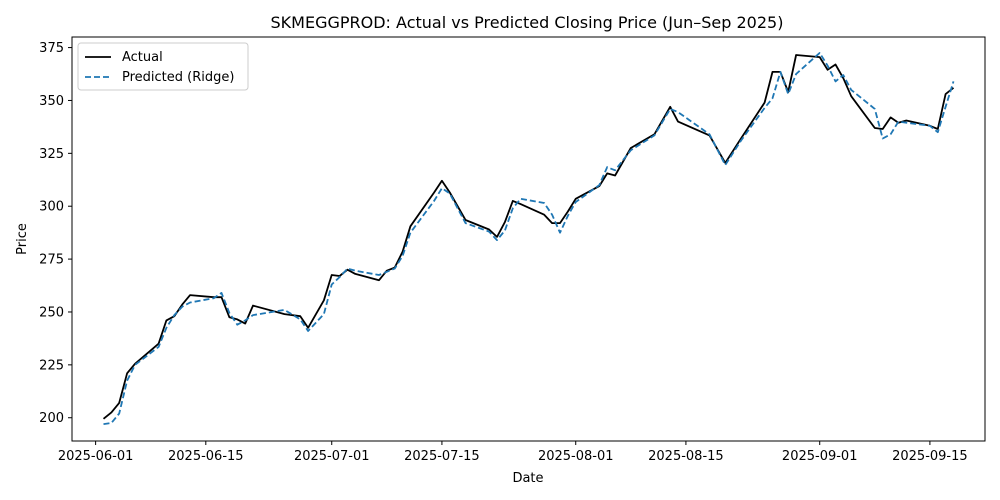 The width and height of the screenshot is (1000, 500). Describe the element at coordinates (576, 456) in the screenshot. I see `x-tick-label: 2025-08-01` at that location.